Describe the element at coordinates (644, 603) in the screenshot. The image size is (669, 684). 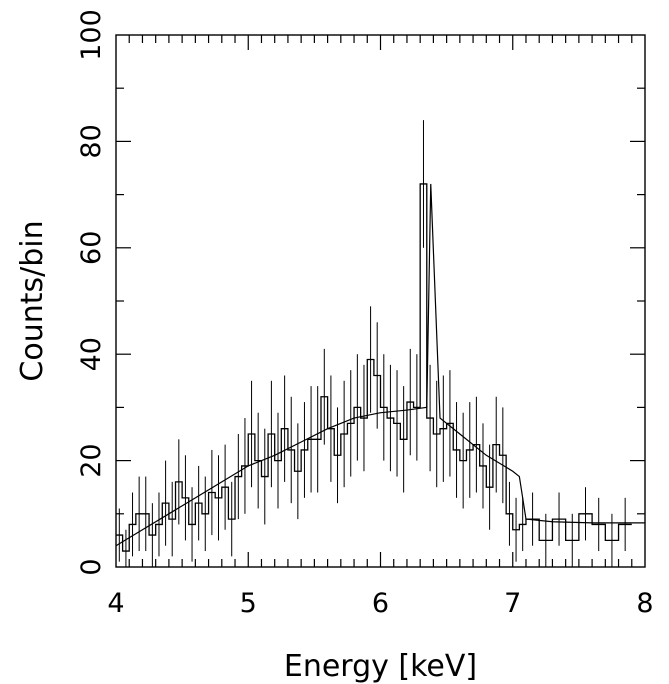
I see `x-tick-label: 8` at that location.